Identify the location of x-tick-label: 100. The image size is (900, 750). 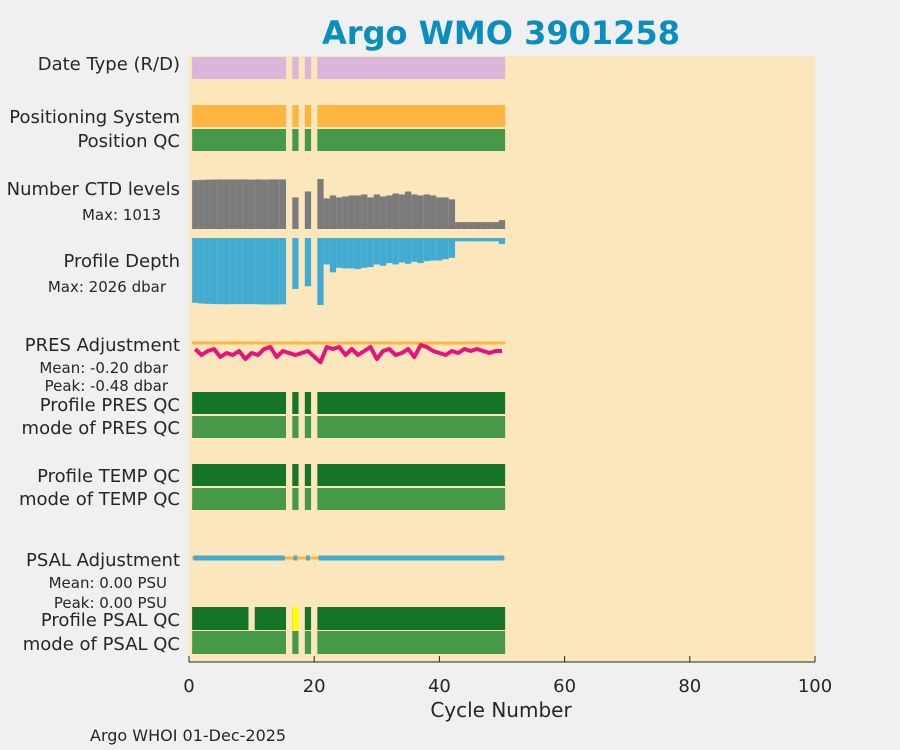
(815, 686).